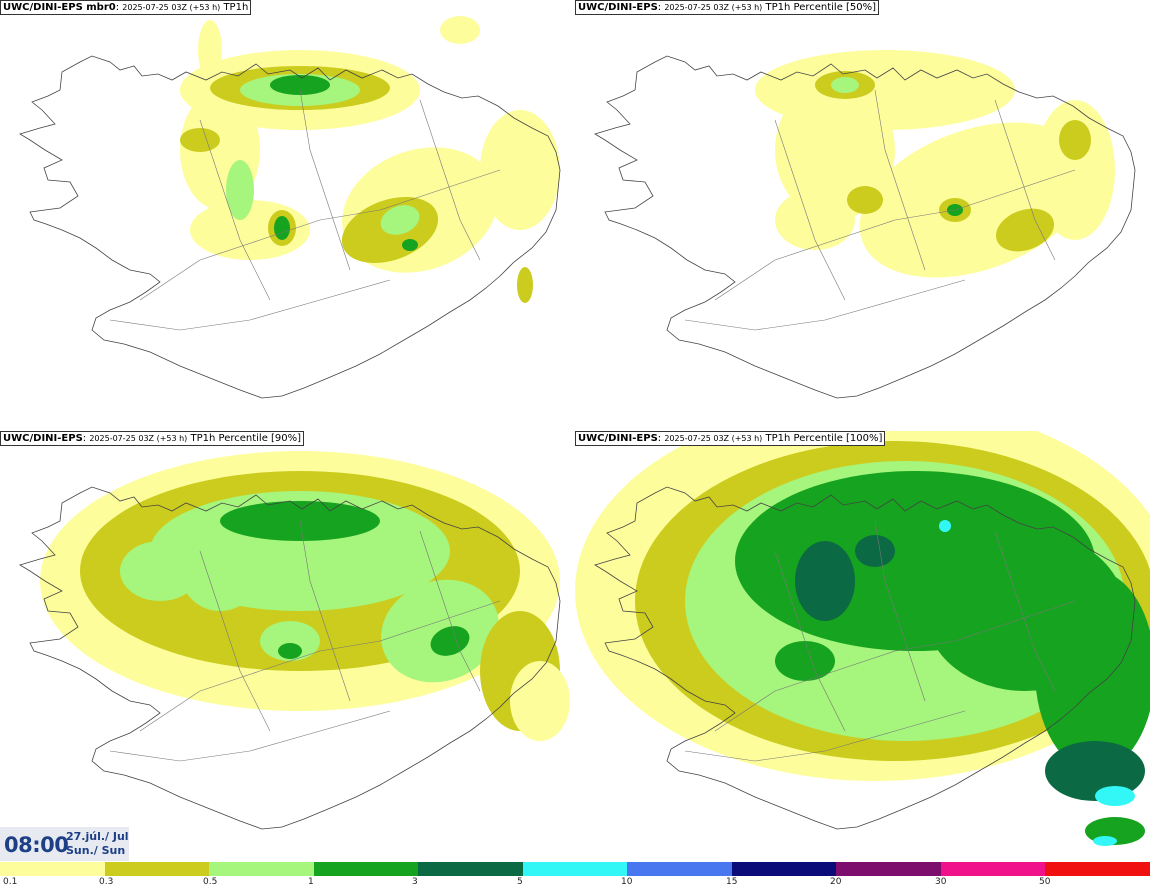  What do you see at coordinates (520, 882) in the screenshot?
I see `colorbar-tick-label: 5` at bounding box center [520, 882].